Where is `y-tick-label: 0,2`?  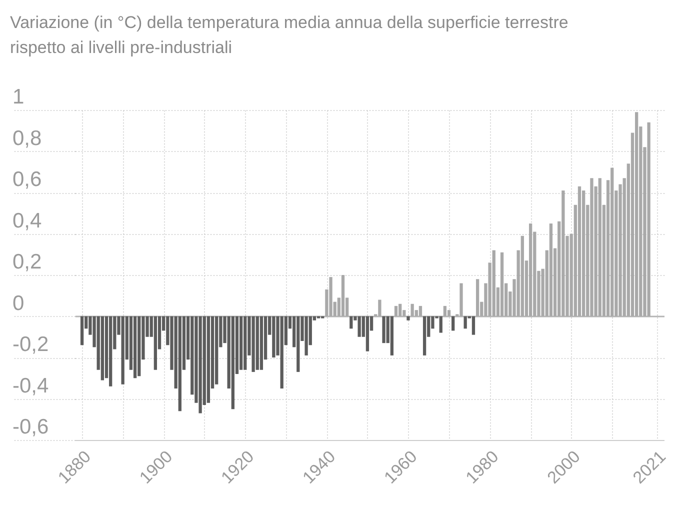 y-tick-label: 0,2 is located at coordinates (27, 262).